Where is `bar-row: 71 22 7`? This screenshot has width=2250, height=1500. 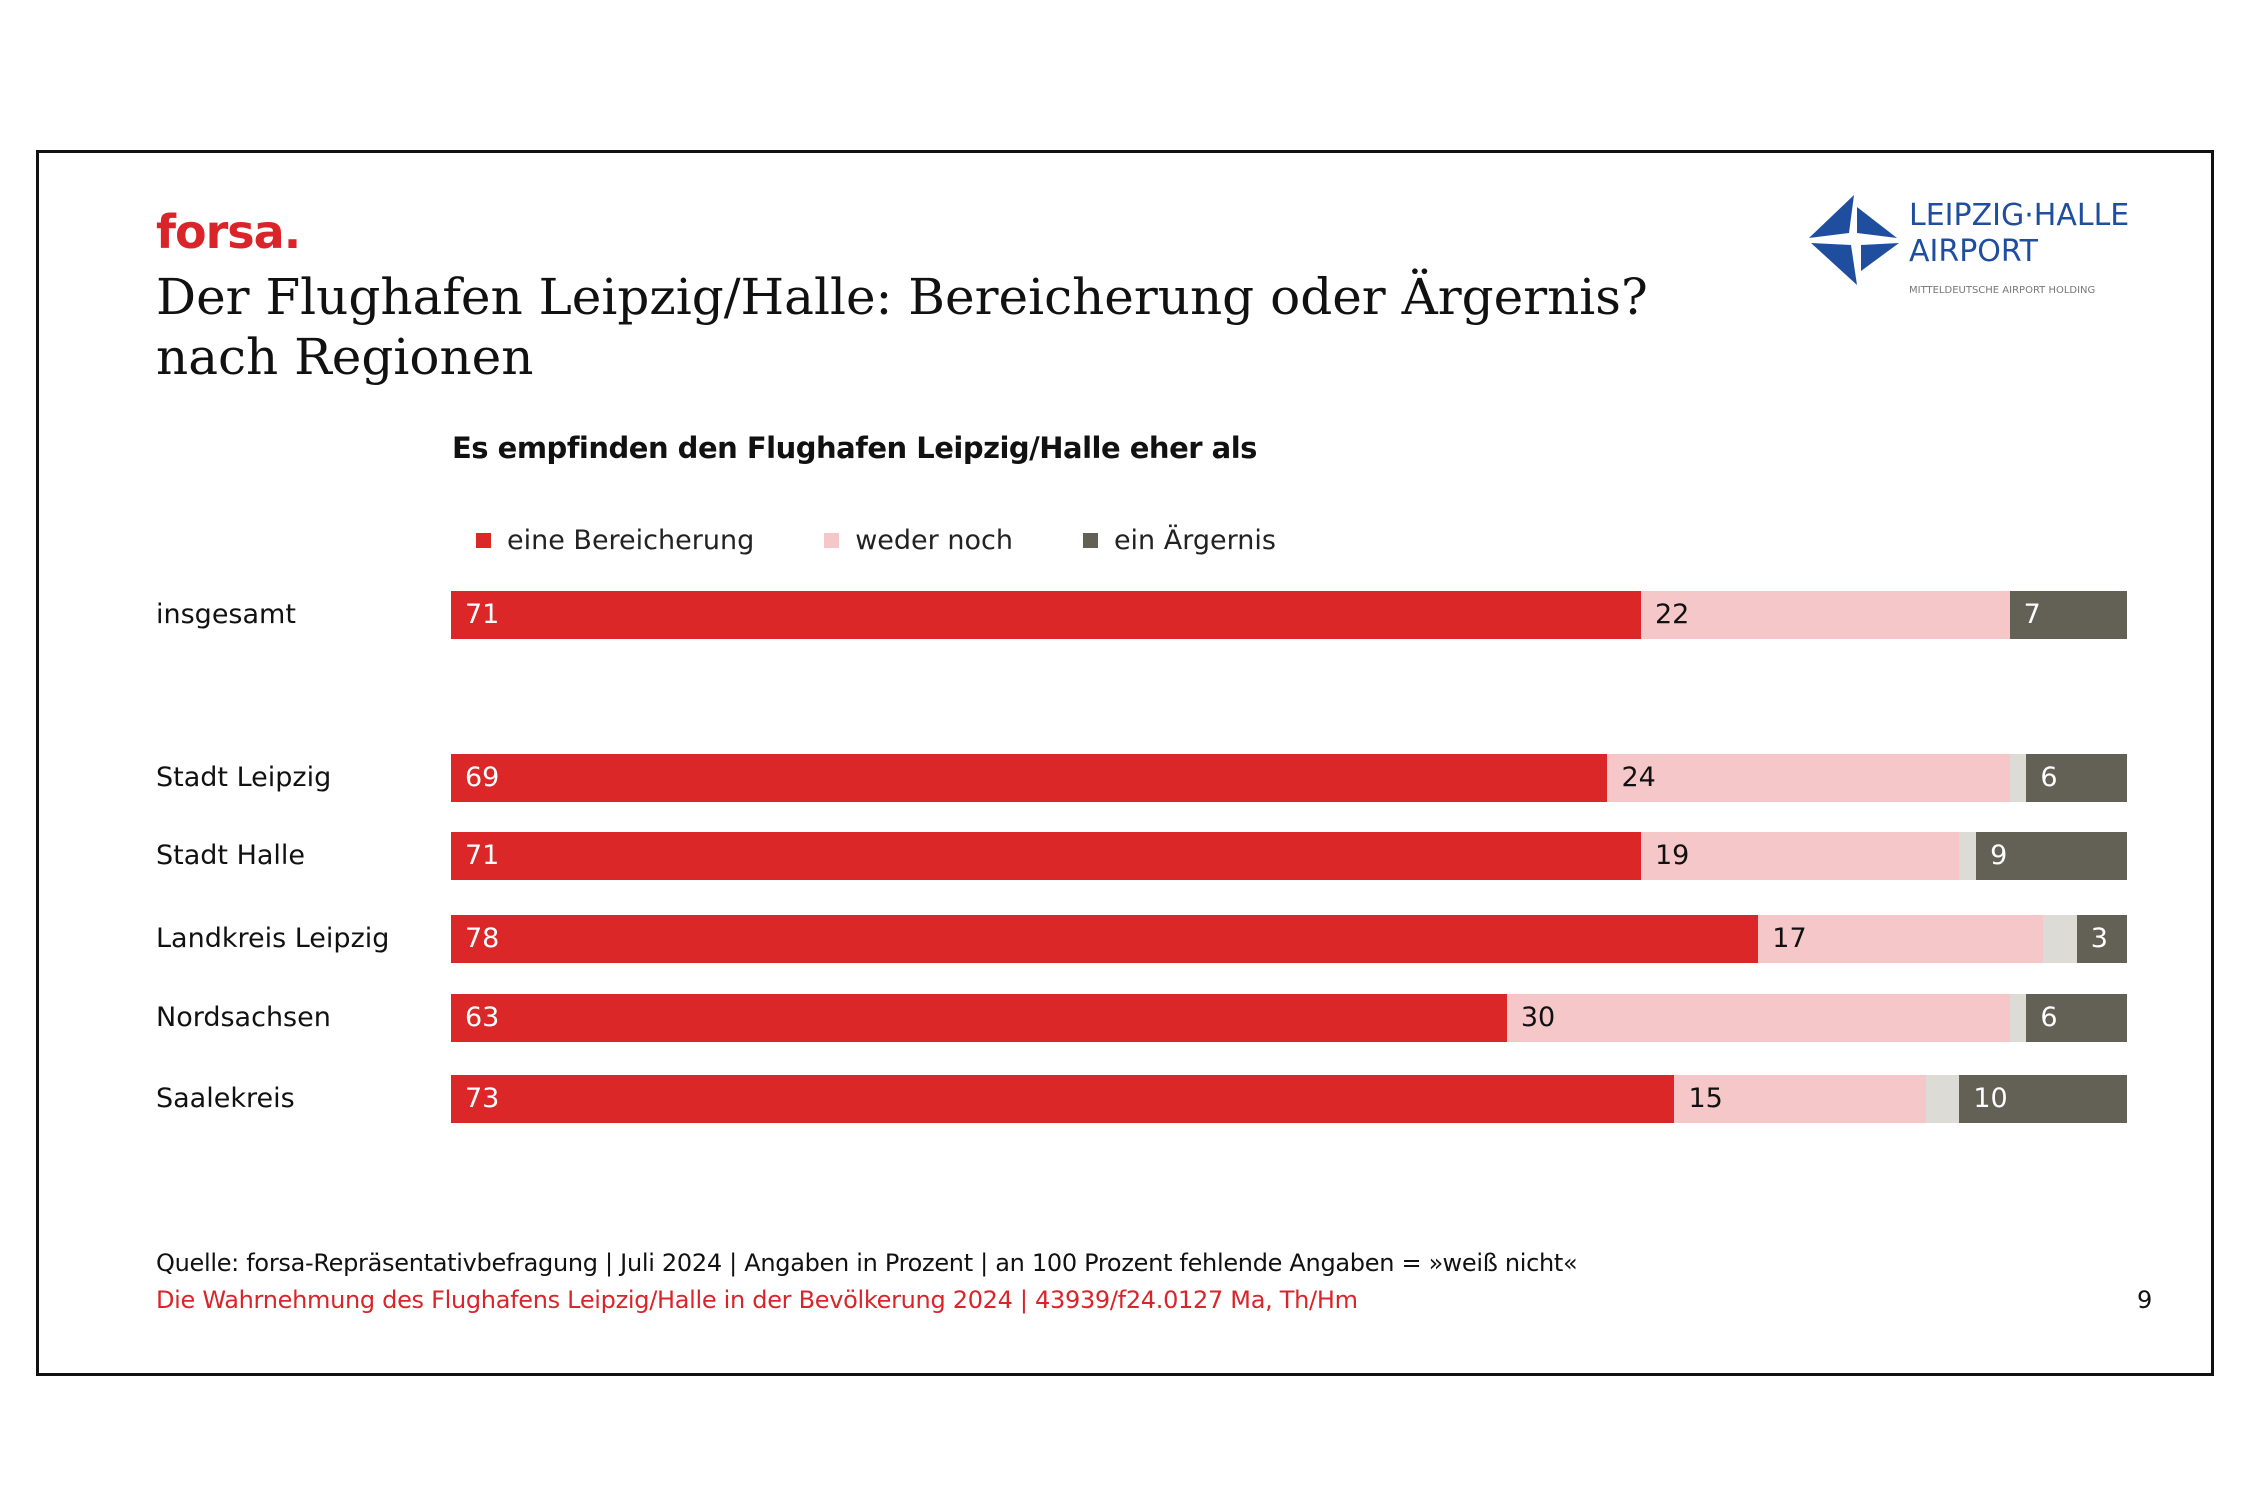
bar-row: 71 22 7 is located at coordinates (1289, 615).